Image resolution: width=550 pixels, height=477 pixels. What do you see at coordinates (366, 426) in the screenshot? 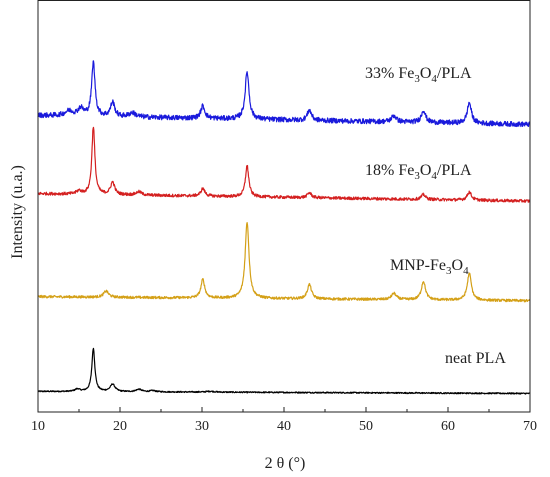
I see `x-tick-label: 50` at bounding box center [366, 426].